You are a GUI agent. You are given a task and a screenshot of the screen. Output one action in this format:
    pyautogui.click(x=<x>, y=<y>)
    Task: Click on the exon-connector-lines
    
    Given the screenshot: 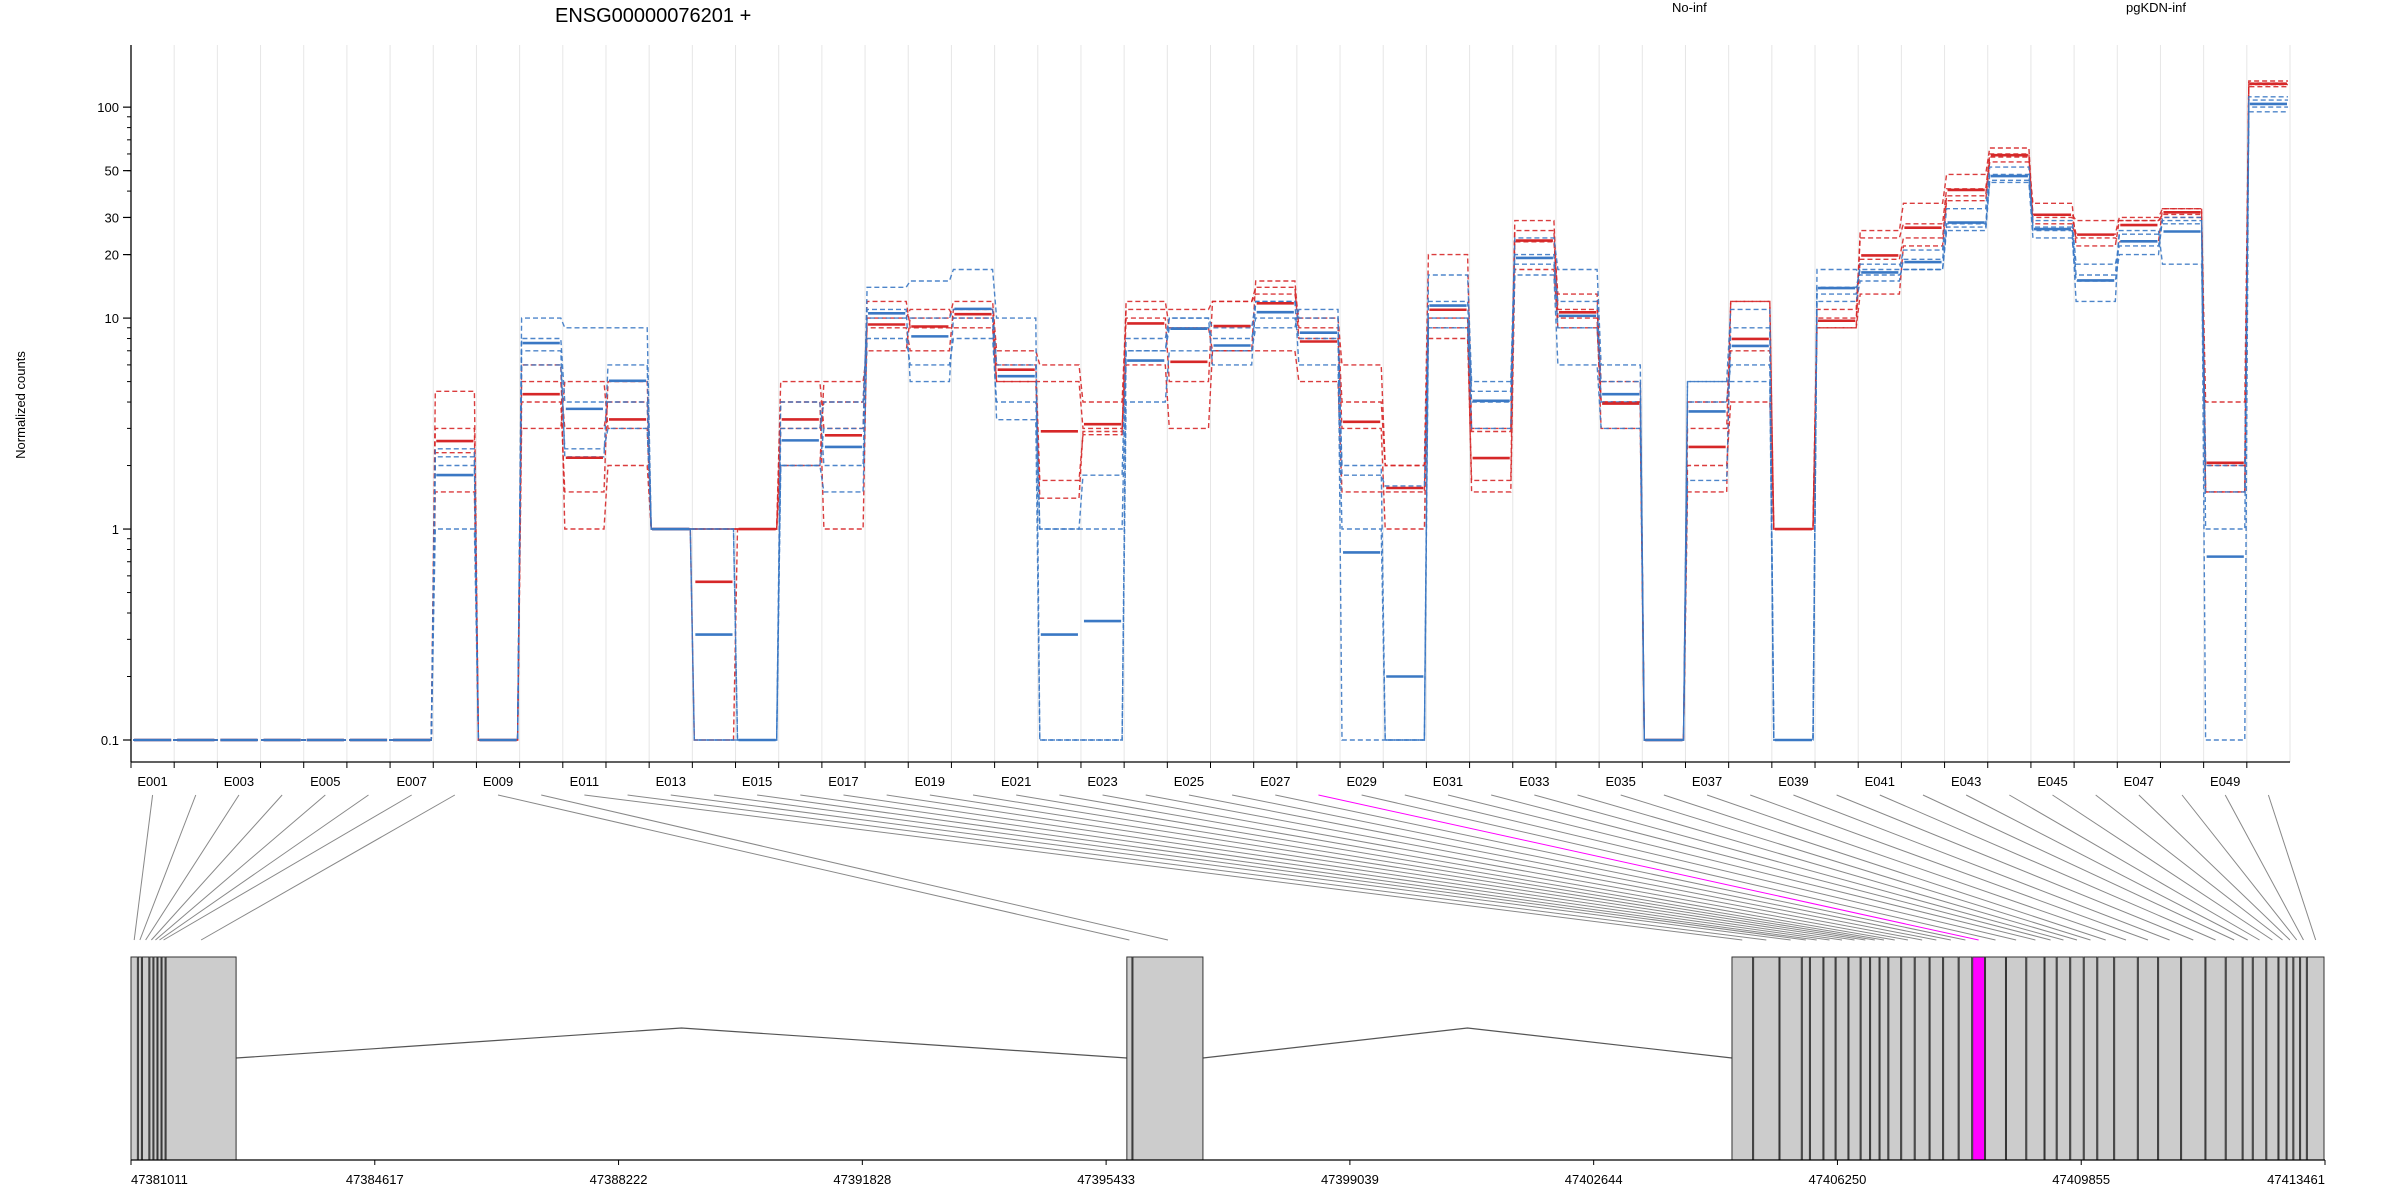 What is the action you would take?
    pyautogui.click(x=1225, y=867)
    